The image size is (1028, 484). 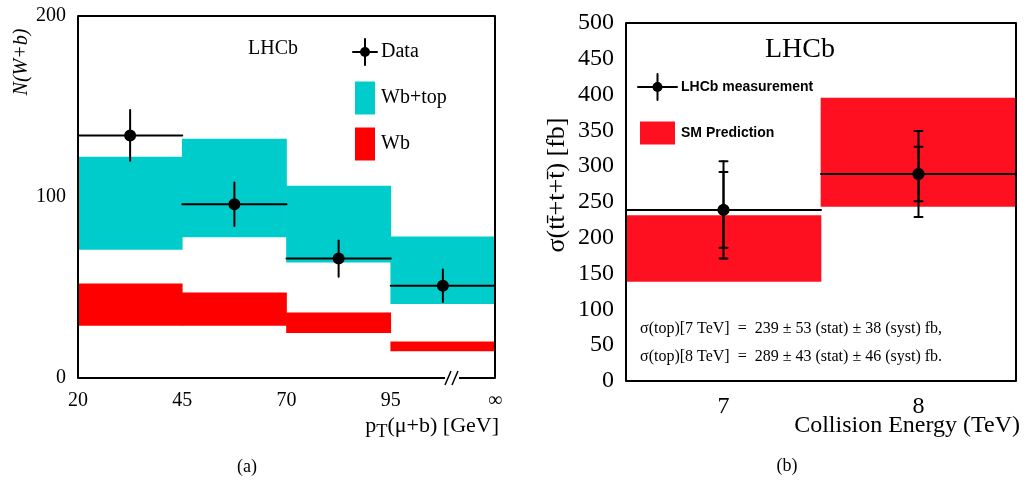 What do you see at coordinates (787, 465) in the screenshot?
I see `text: (b)` at bounding box center [787, 465].